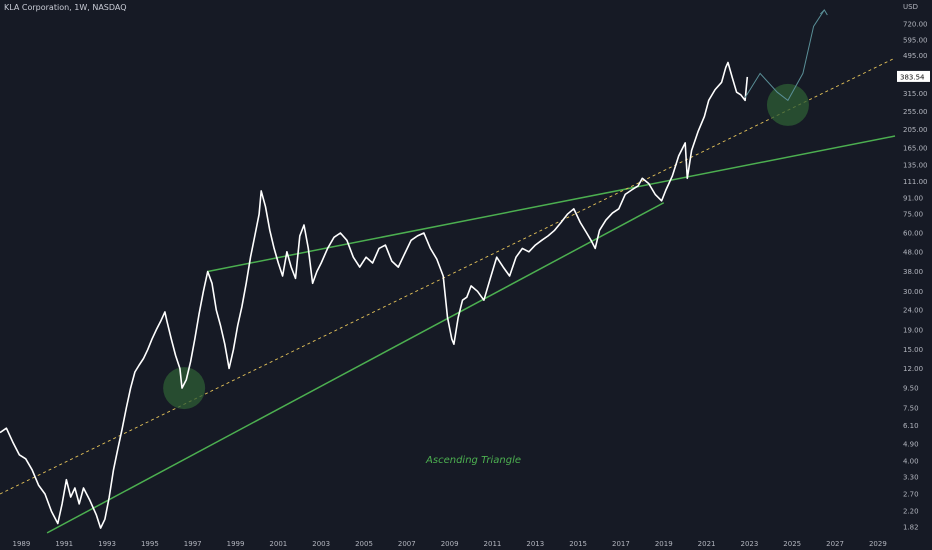 The height and width of the screenshot is (550, 932). Describe the element at coordinates (749, 544) in the screenshot. I see `x-tick-label: 2023` at that location.